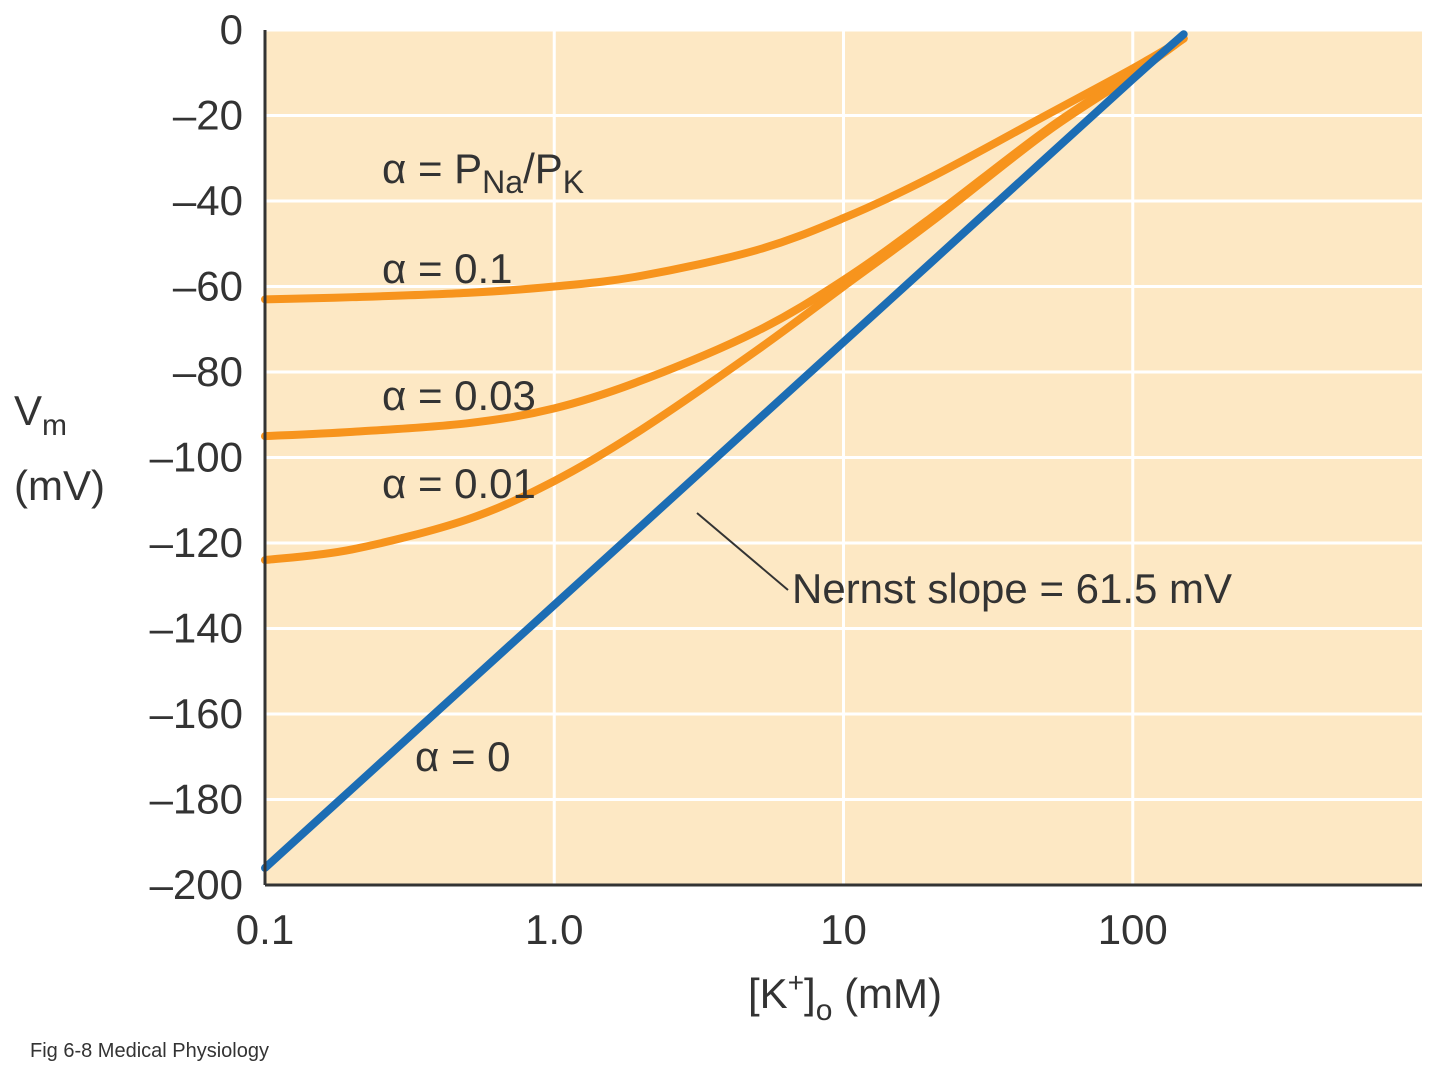 The height and width of the screenshot is (1085, 1440). What do you see at coordinates (196, 799) in the screenshot?
I see `y-tick-label-9: –180` at bounding box center [196, 799].